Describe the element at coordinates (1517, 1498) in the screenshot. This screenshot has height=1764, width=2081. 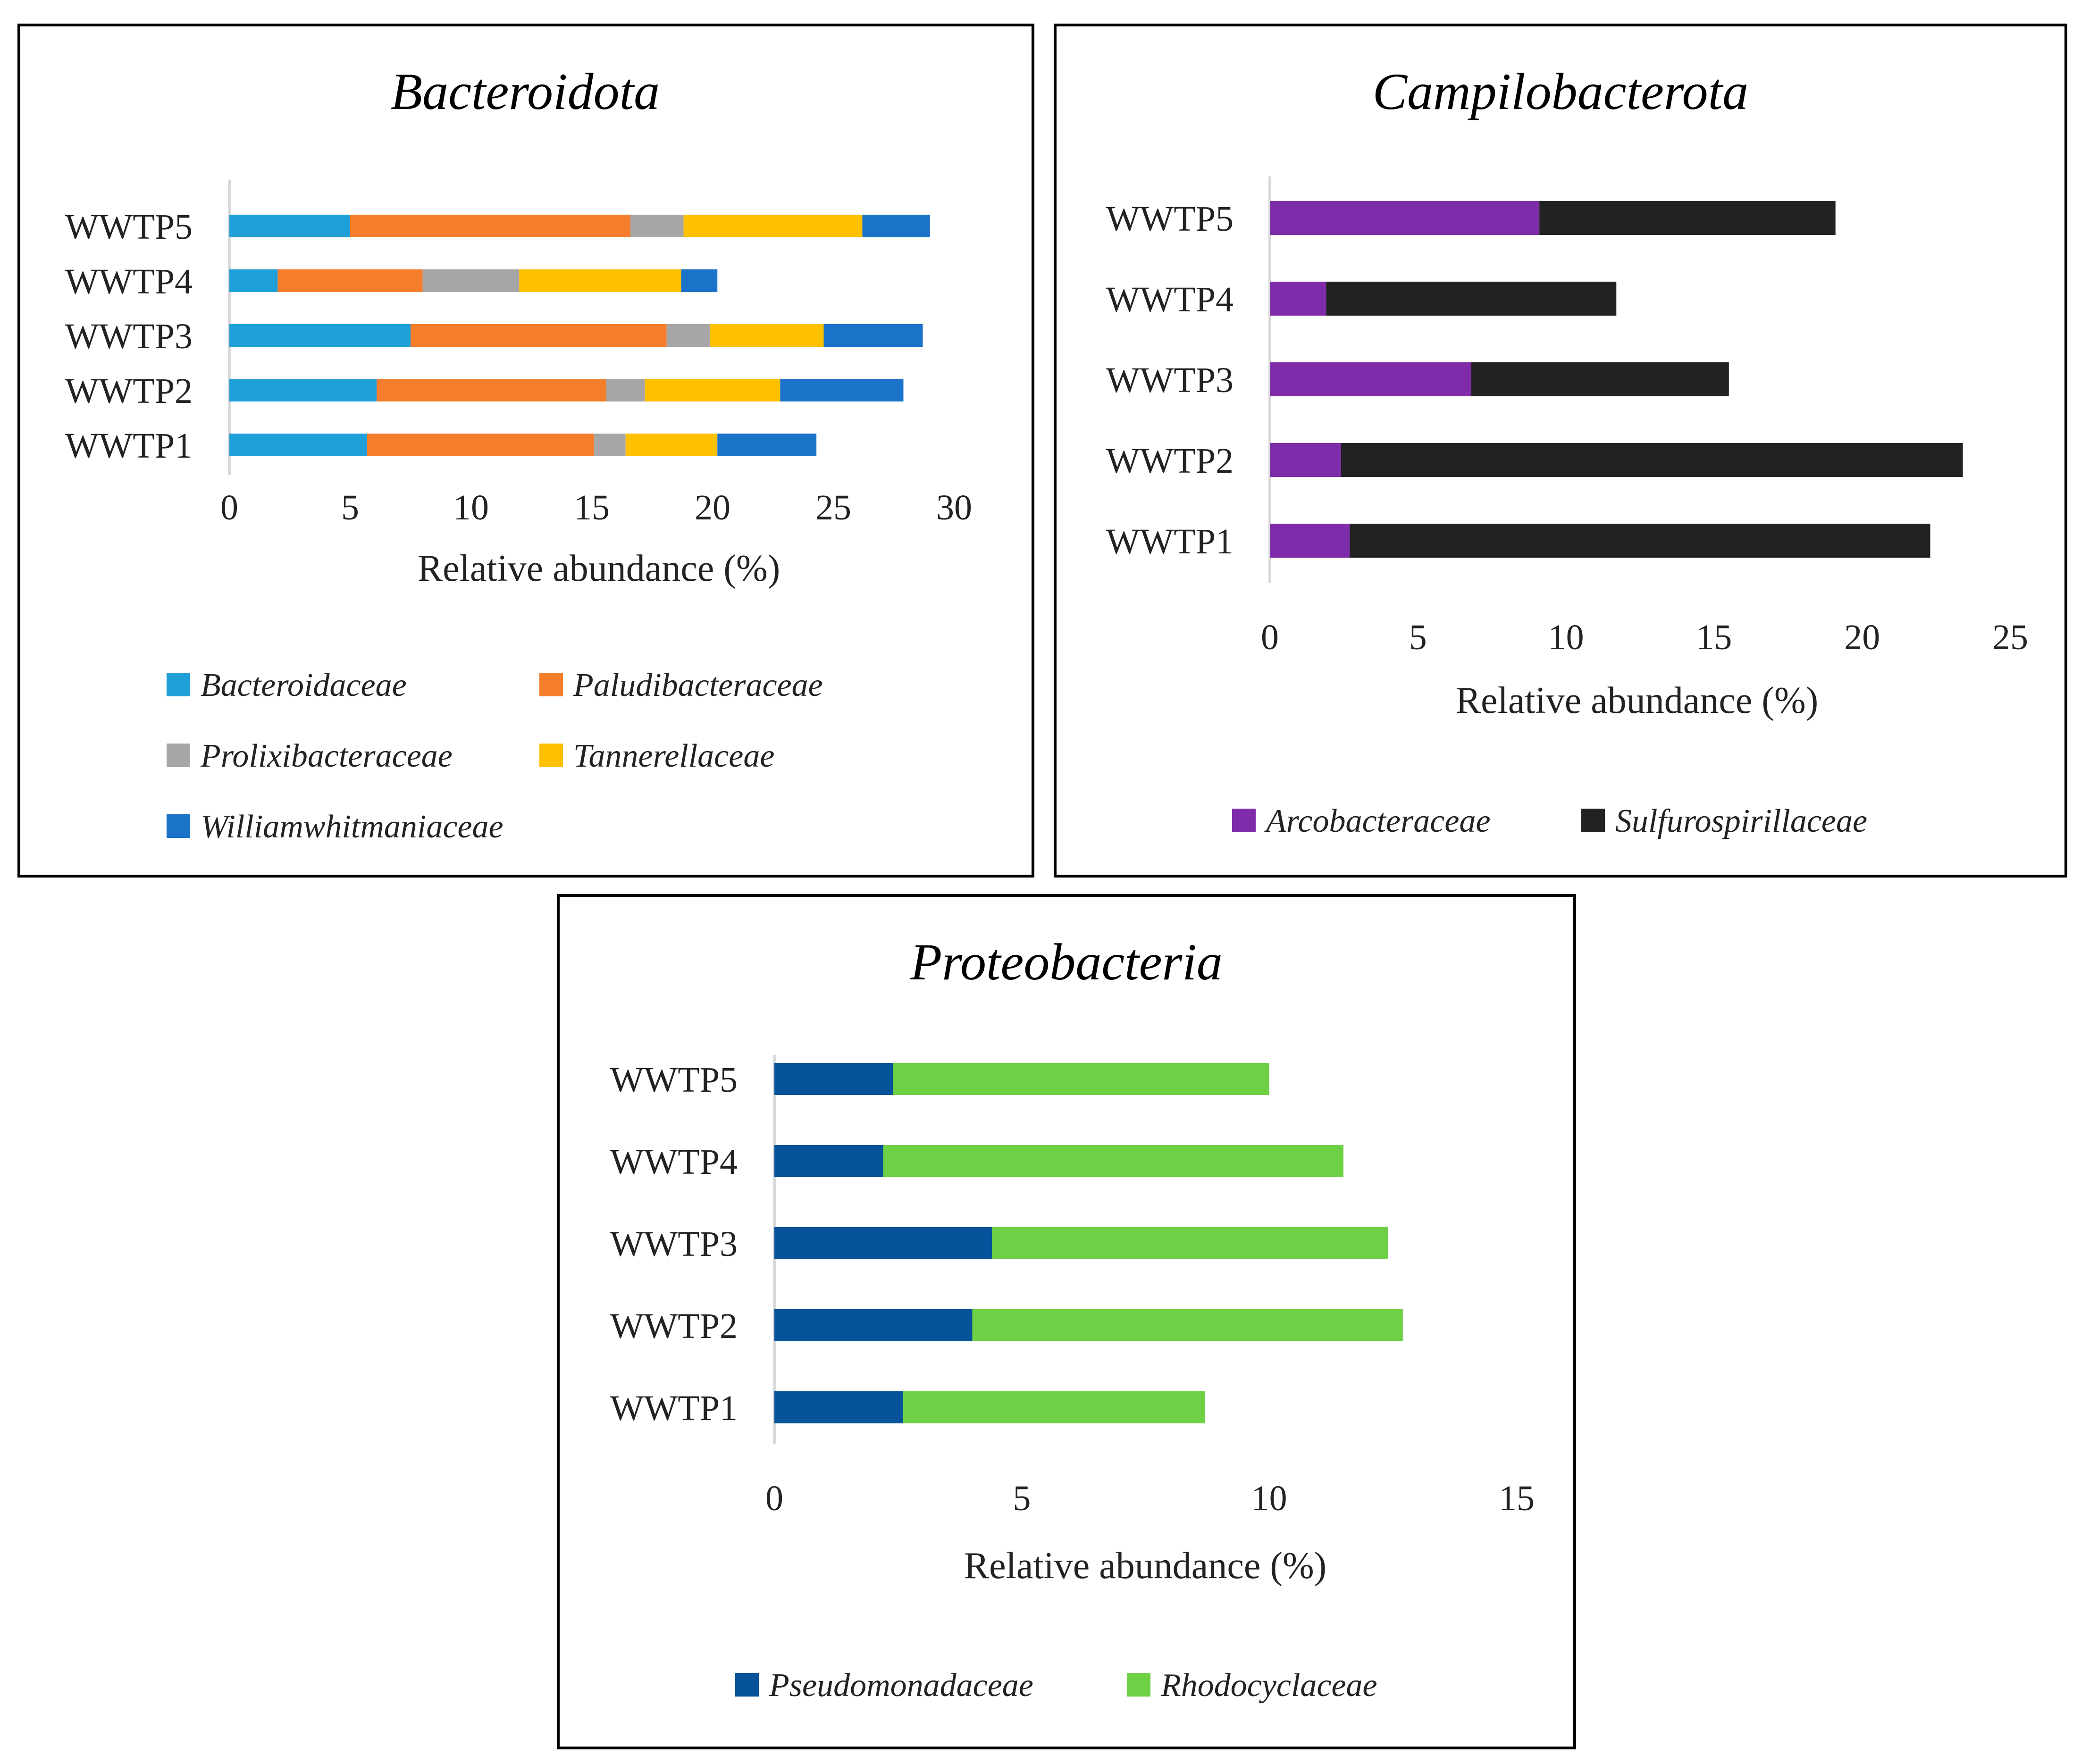
I see `proteobacteria-x-tick-label: 15` at that location.